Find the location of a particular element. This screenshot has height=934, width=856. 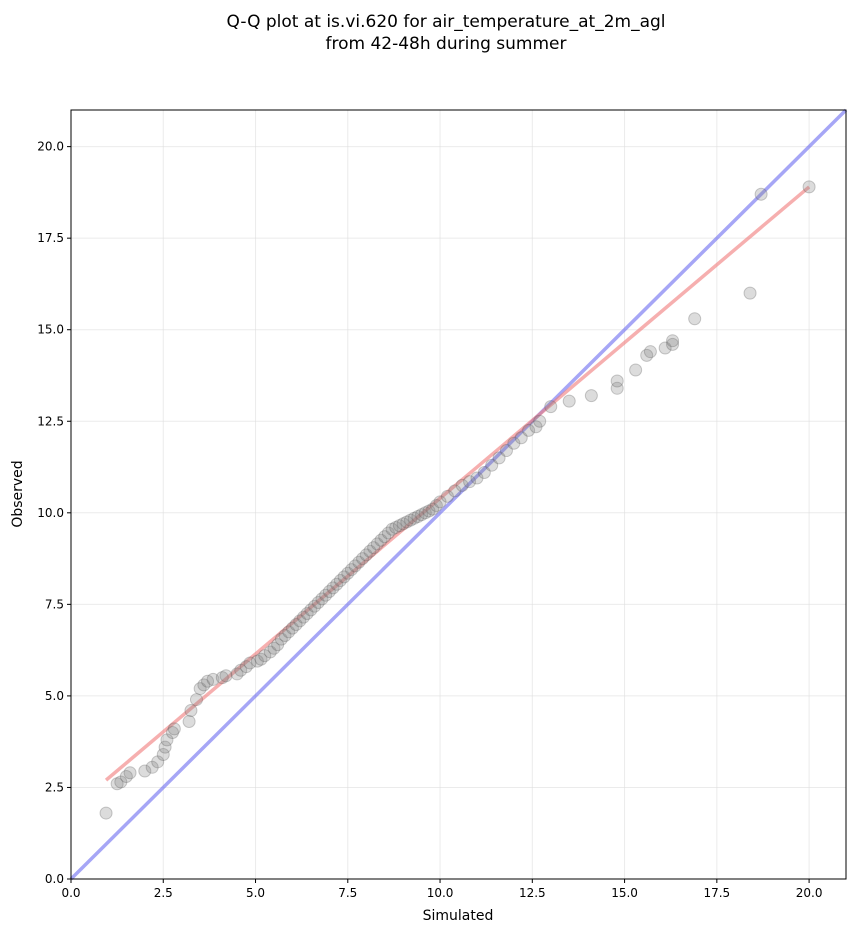

y-tick-label: 5.0 is located at coordinates (54, 696).